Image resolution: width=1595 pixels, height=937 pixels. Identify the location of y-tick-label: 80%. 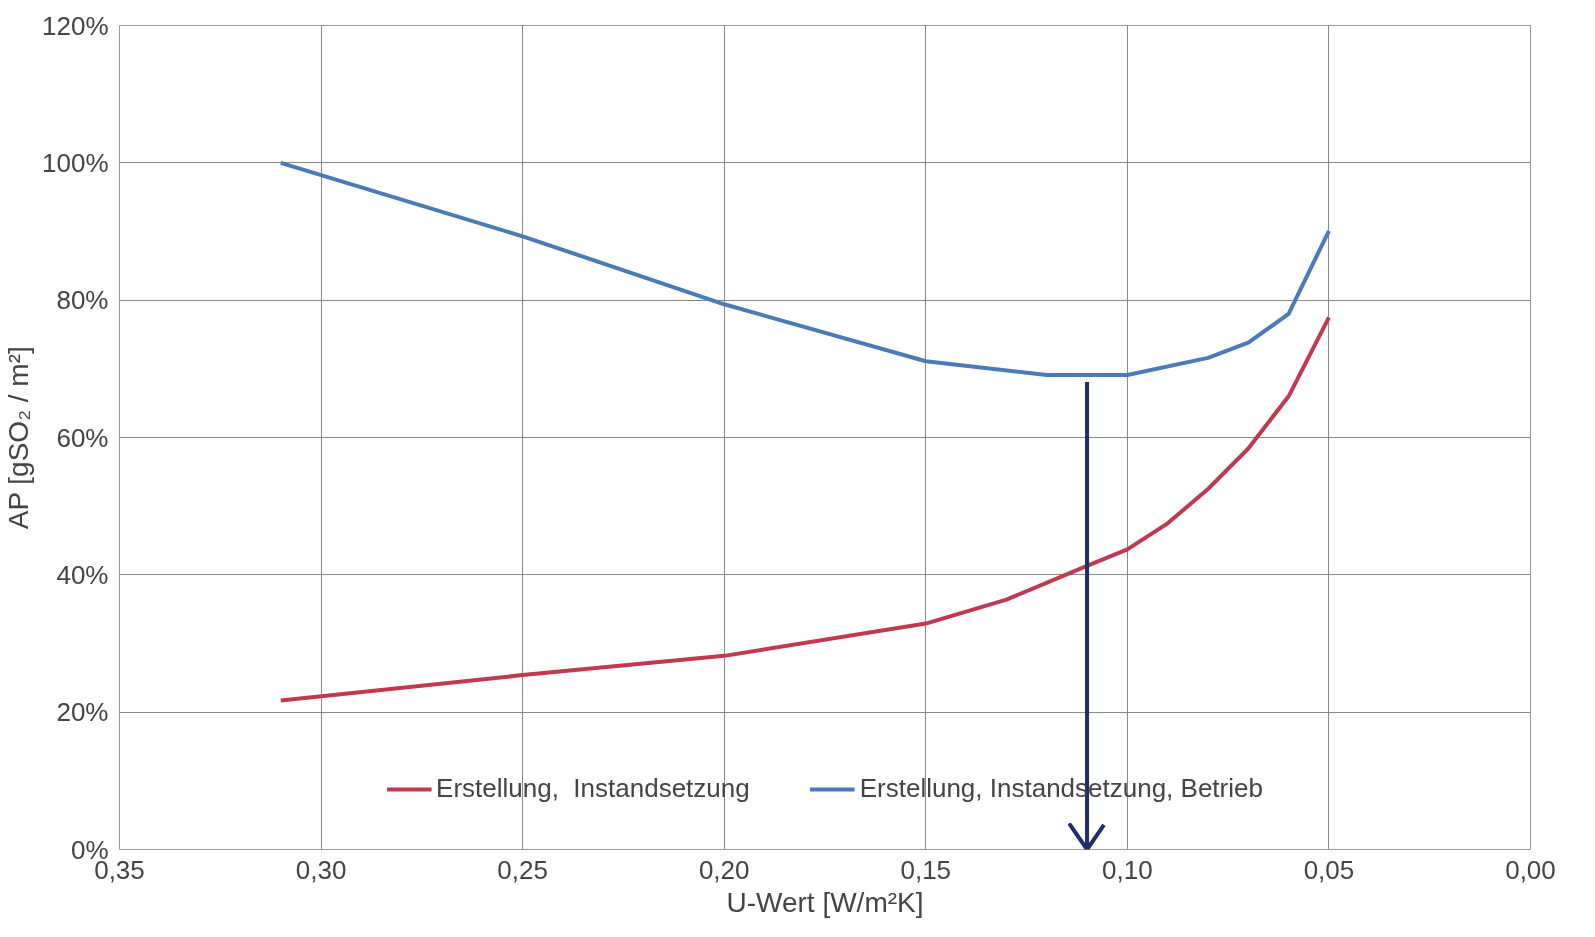
(82, 300).